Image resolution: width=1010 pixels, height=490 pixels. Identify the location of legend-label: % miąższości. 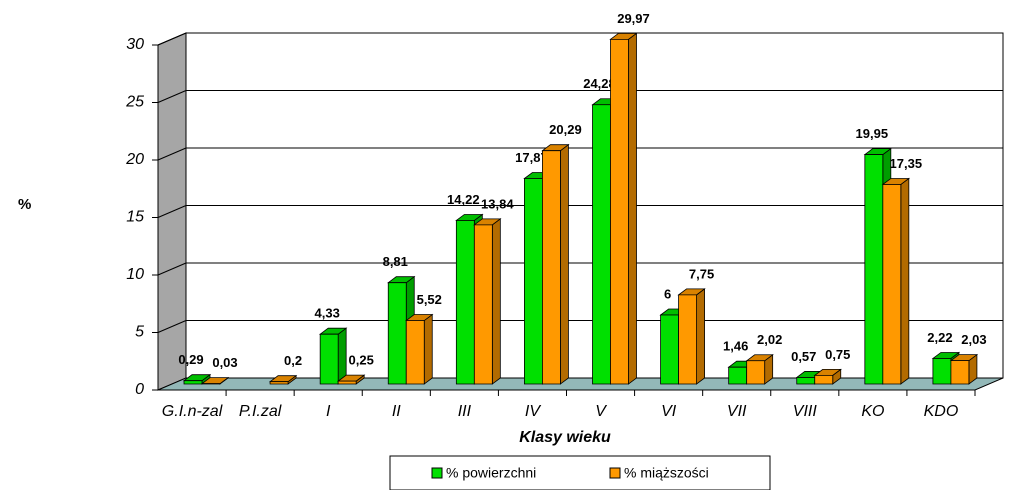
(666, 473).